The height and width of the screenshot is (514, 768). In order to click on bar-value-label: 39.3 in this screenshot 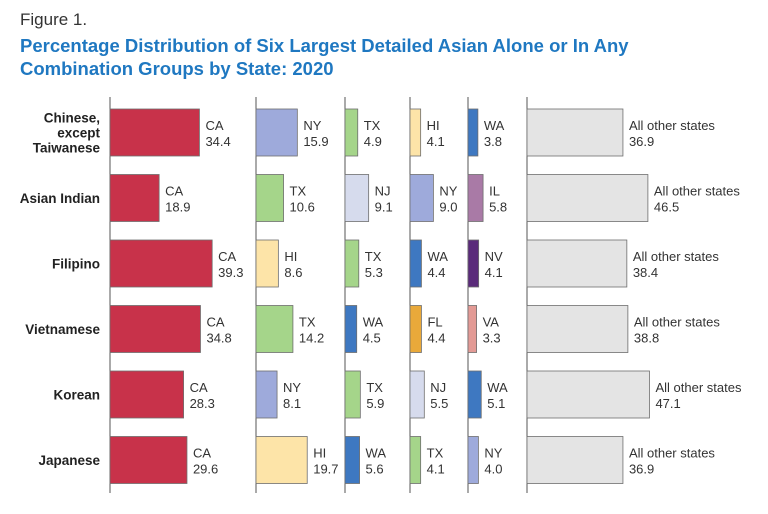, I will do `click(230, 272)`.